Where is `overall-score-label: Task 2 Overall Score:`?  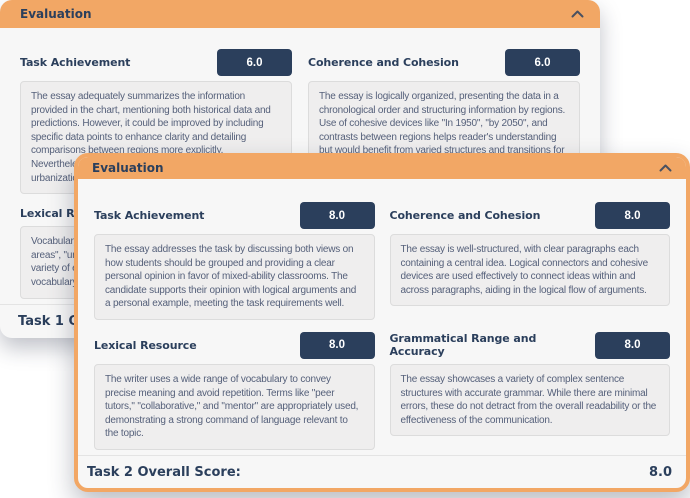
overall-score-label: Task 2 Overall Score: is located at coordinates (164, 472).